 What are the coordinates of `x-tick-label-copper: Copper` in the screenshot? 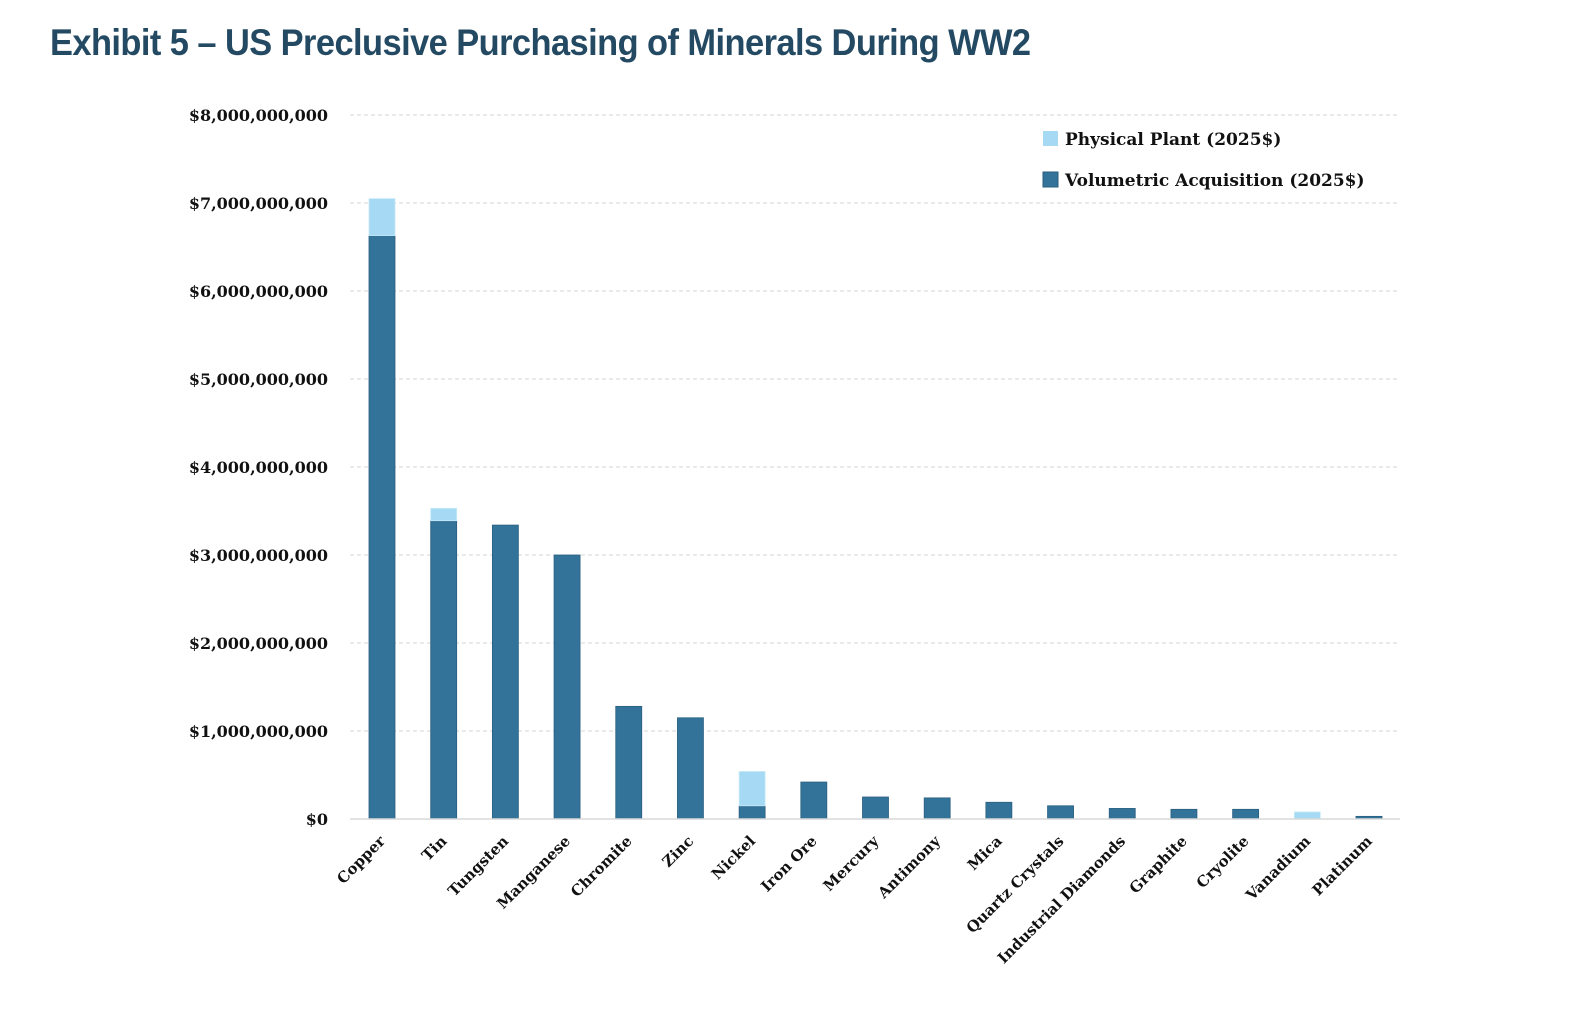 It's located at (361, 859).